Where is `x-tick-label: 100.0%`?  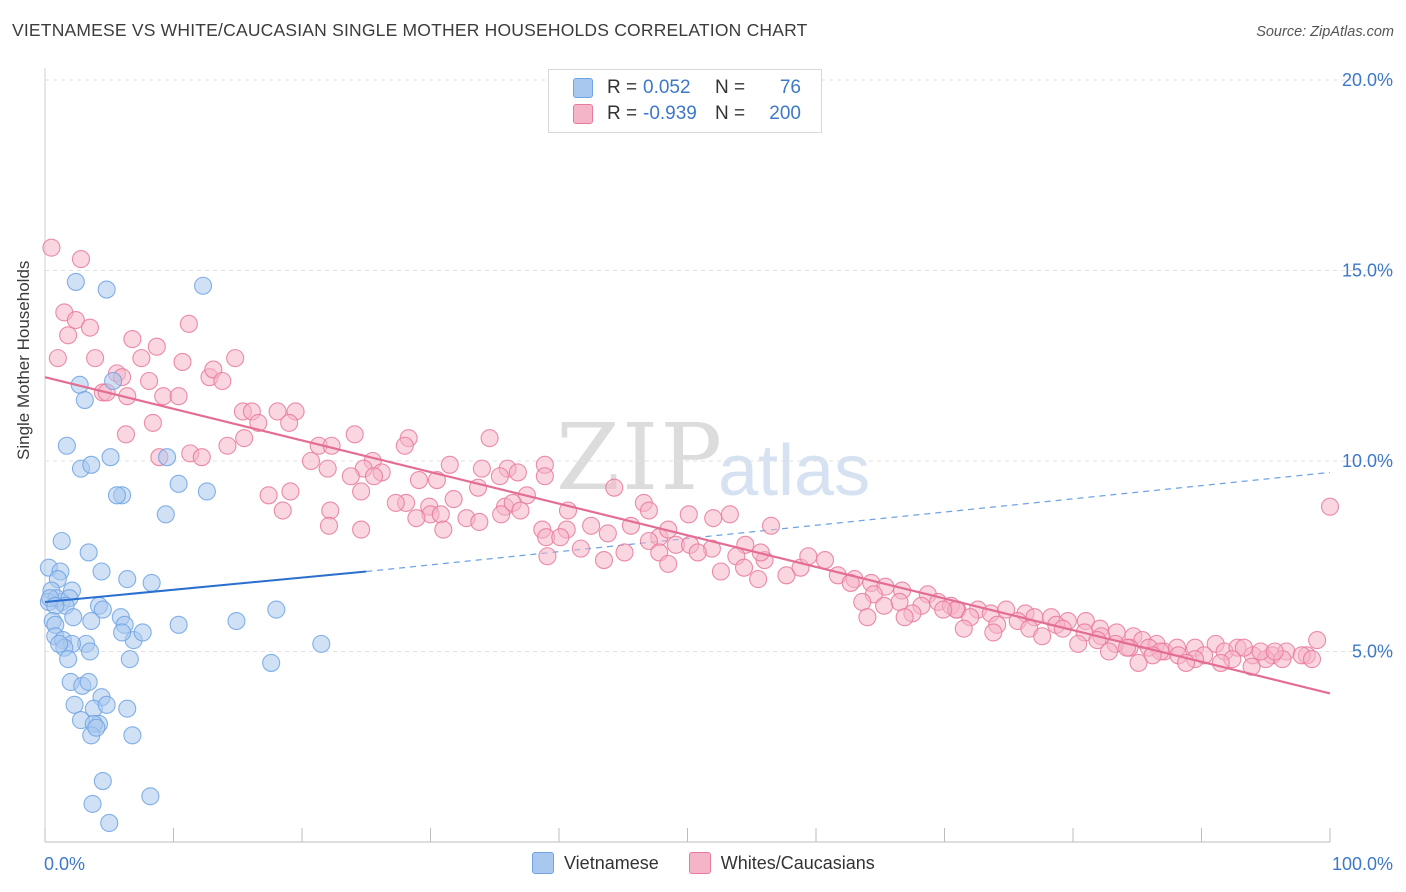 x-tick-label: 100.0% is located at coordinates (1362, 864).